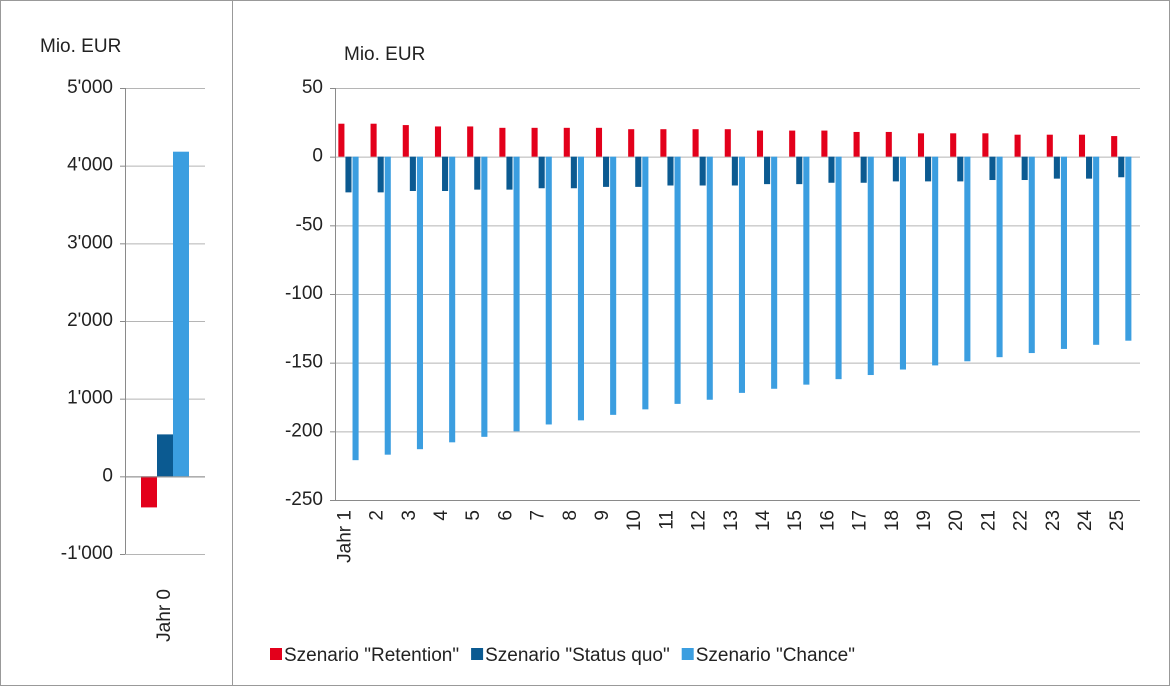 The image size is (1170, 686). Describe the element at coordinates (602, 515) in the screenshot. I see `x-tick-label: 9` at that location.